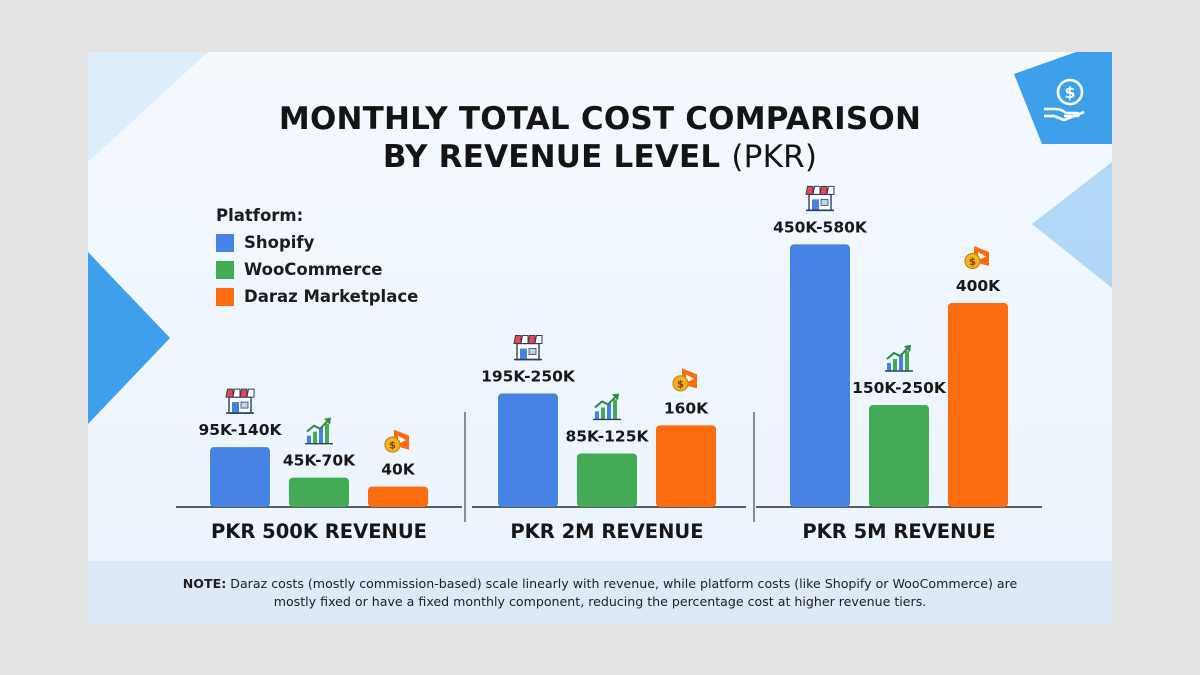 The height and width of the screenshot is (675, 1200). Describe the element at coordinates (331, 296) in the screenshot. I see `legend-label-daraz: Daraz Marketplace` at that location.